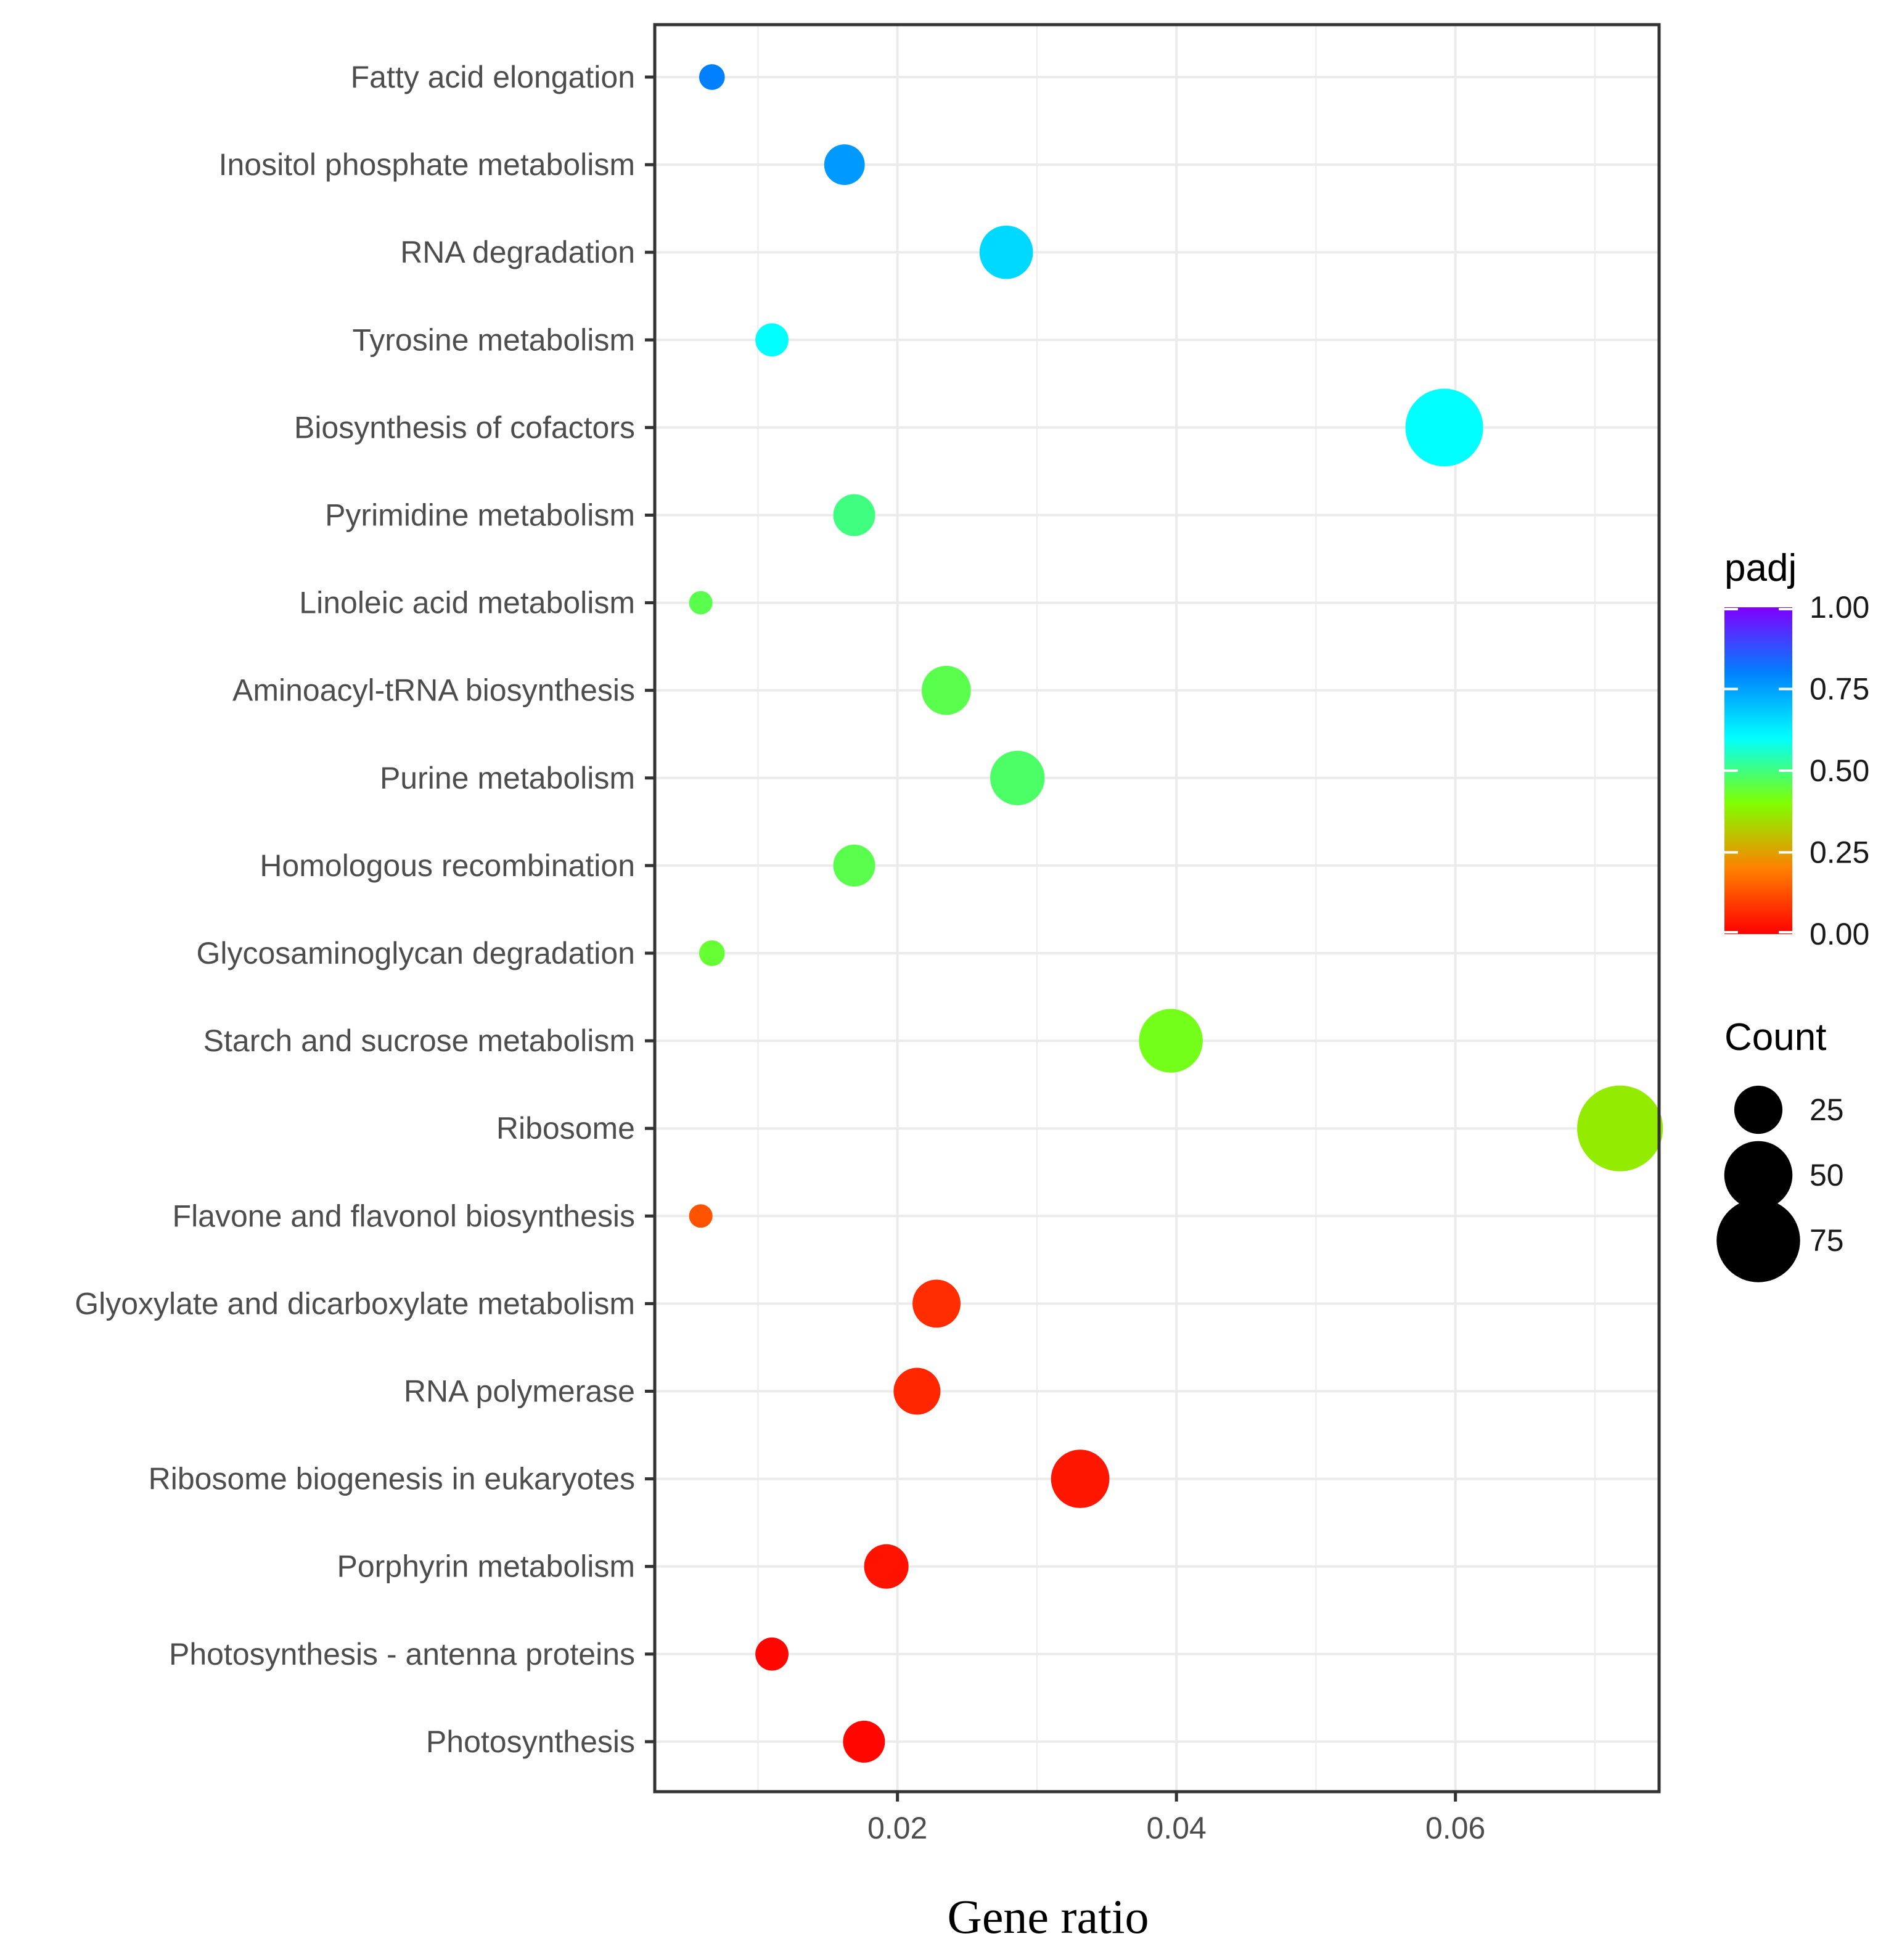 Image resolution: width=1902 pixels, height=1960 pixels. I want to click on y-category-label: Glycosaminoglycan degradation, so click(415, 953).